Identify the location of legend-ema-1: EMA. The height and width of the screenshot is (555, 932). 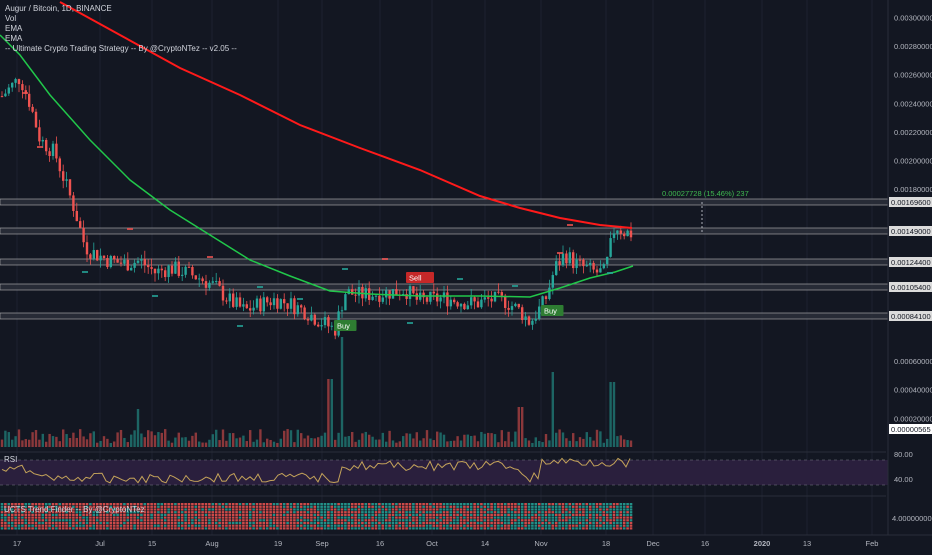
(14, 28).